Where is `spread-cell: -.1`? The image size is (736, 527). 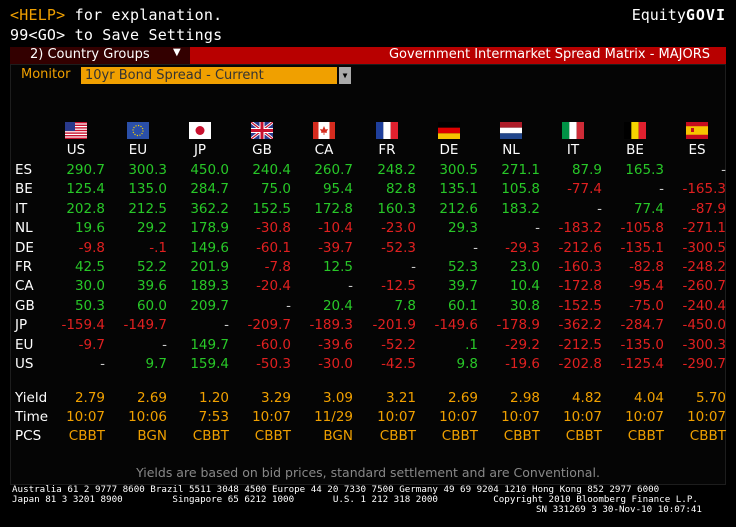
spread-cell: -.1 is located at coordinates (158, 247).